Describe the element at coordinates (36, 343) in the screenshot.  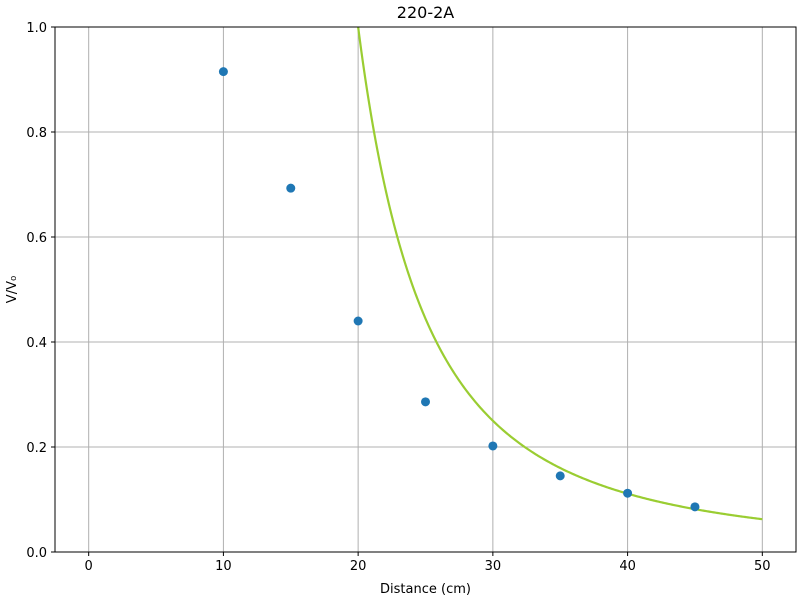
I see `y-tick-label: 0.4` at that location.